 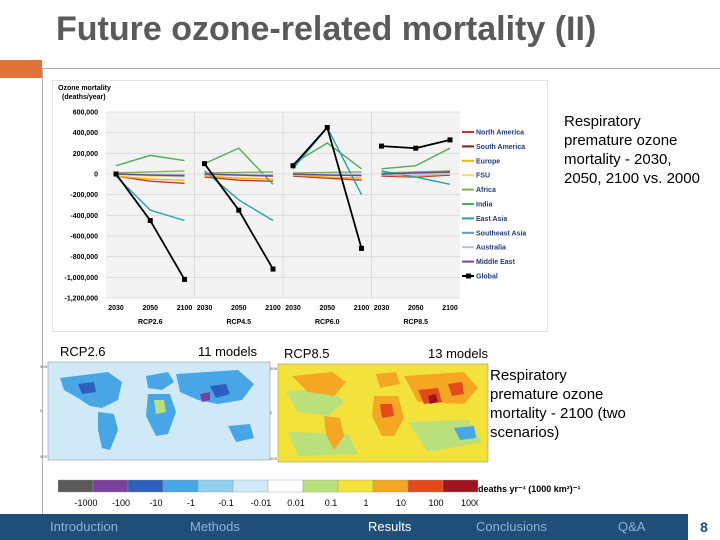 What do you see at coordinates (501, 233) in the screenshot?
I see `legend-entry: Southeast Asia` at bounding box center [501, 233].